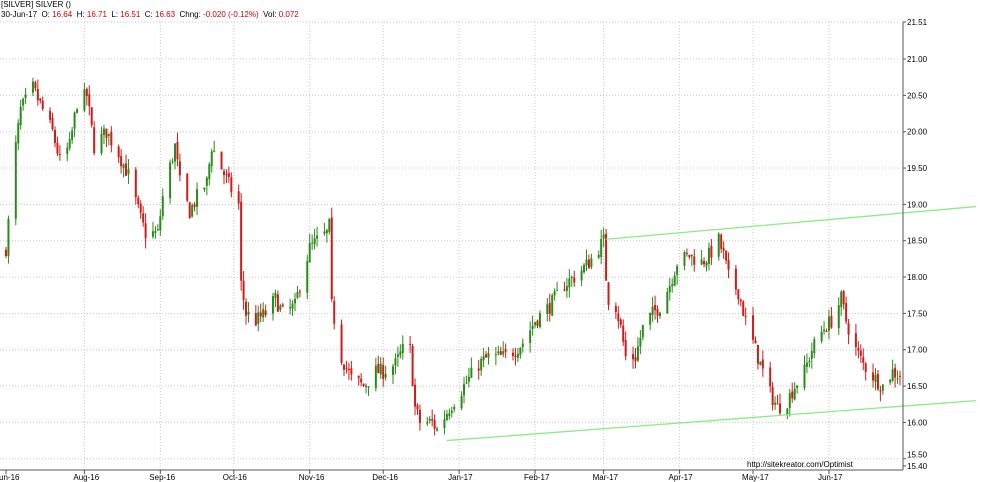 This screenshot has width=987, height=482. What do you see at coordinates (917, 277) in the screenshot?
I see `y-tick-label: 18.00` at bounding box center [917, 277].